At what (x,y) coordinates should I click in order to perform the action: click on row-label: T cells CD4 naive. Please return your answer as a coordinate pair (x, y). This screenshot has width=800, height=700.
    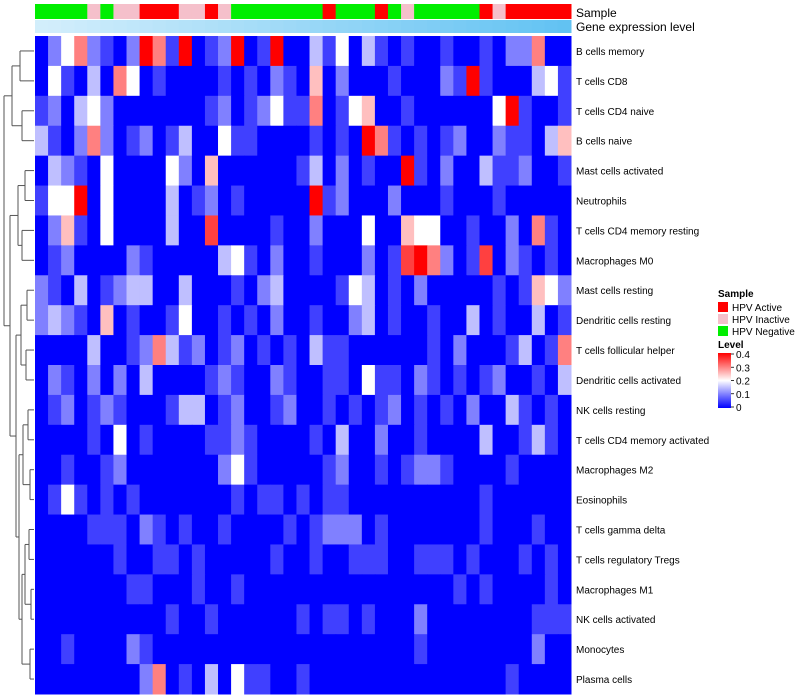
    Looking at the image, I should click on (615, 112).